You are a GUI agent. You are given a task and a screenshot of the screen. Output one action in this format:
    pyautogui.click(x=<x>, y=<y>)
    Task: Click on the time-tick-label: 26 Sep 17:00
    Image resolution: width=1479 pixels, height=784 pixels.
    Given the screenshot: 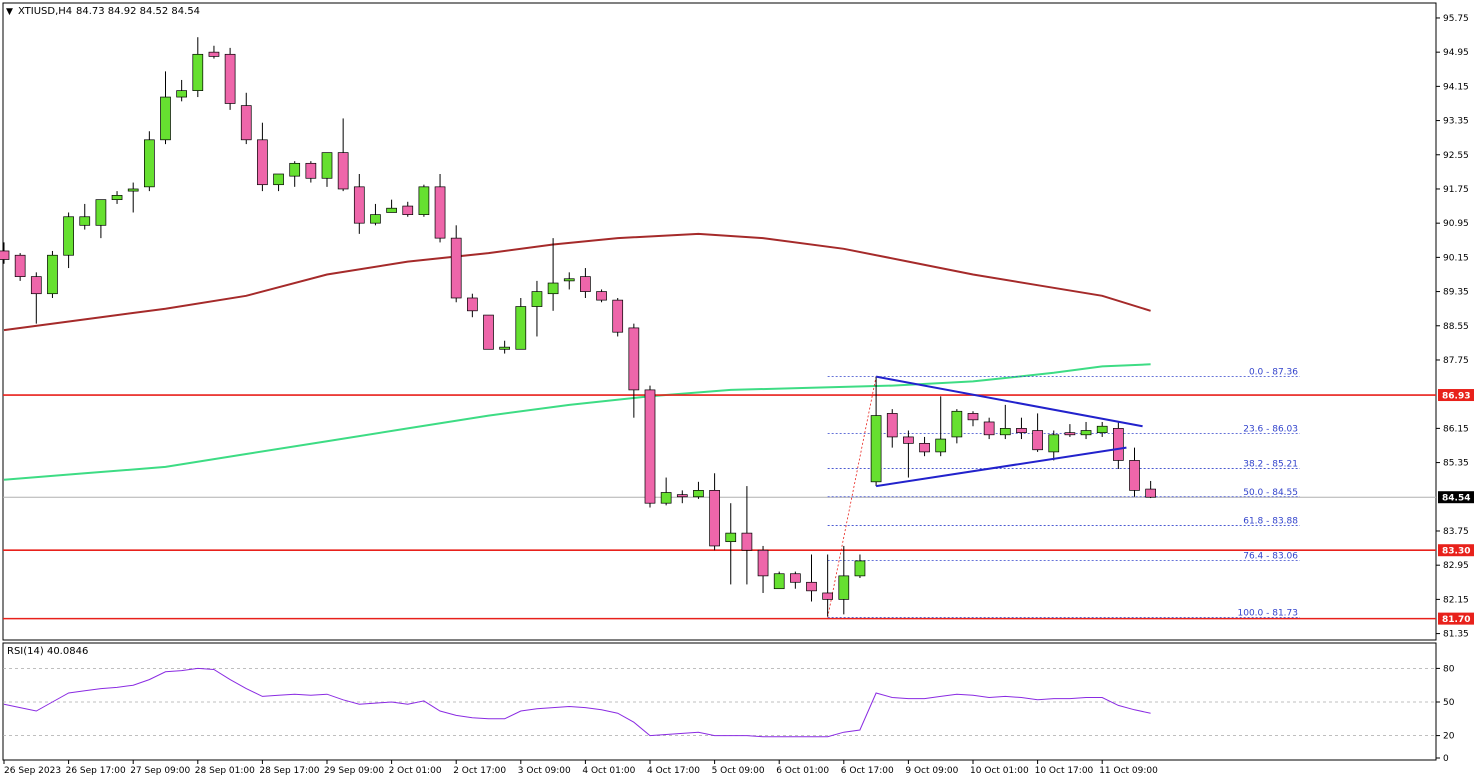 What is the action you would take?
    pyautogui.click(x=96, y=771)
    